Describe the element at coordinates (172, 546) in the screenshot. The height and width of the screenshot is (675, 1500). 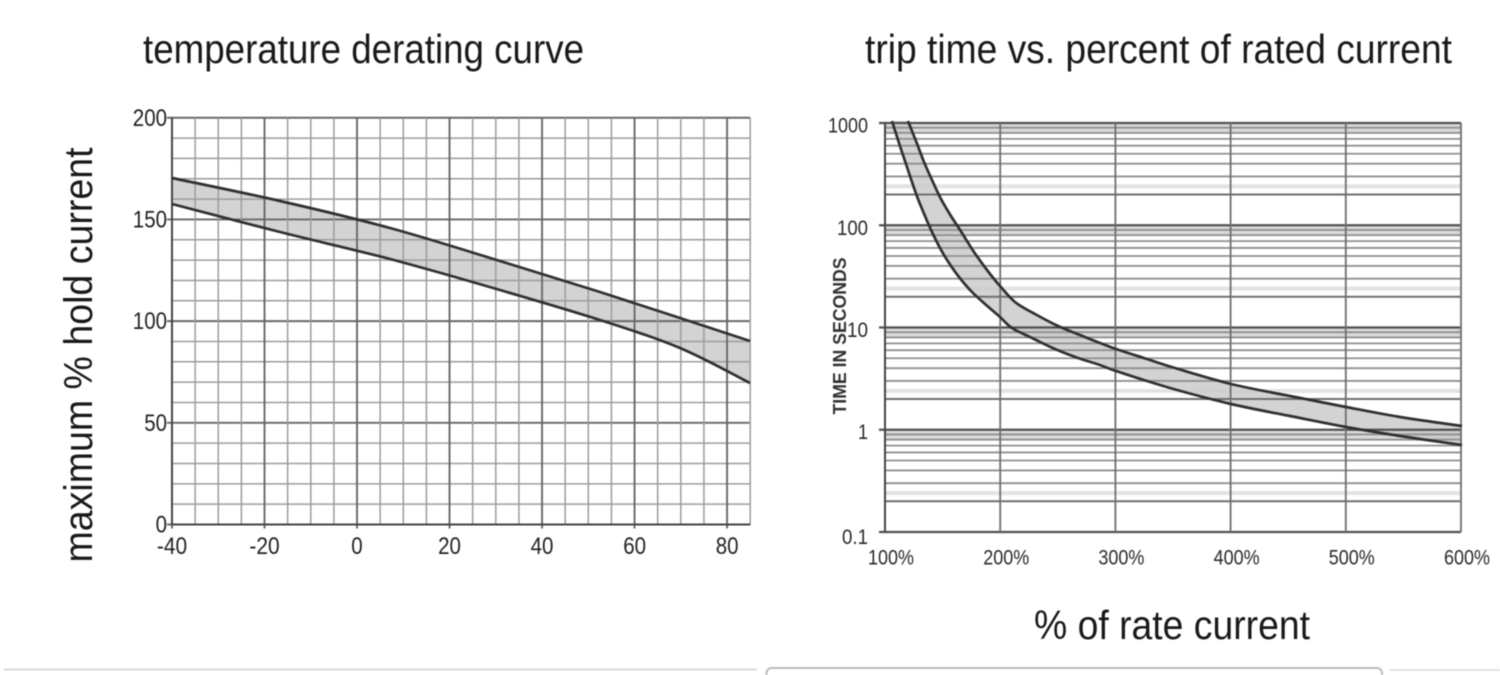
I see `svg-text: -40` at that location.